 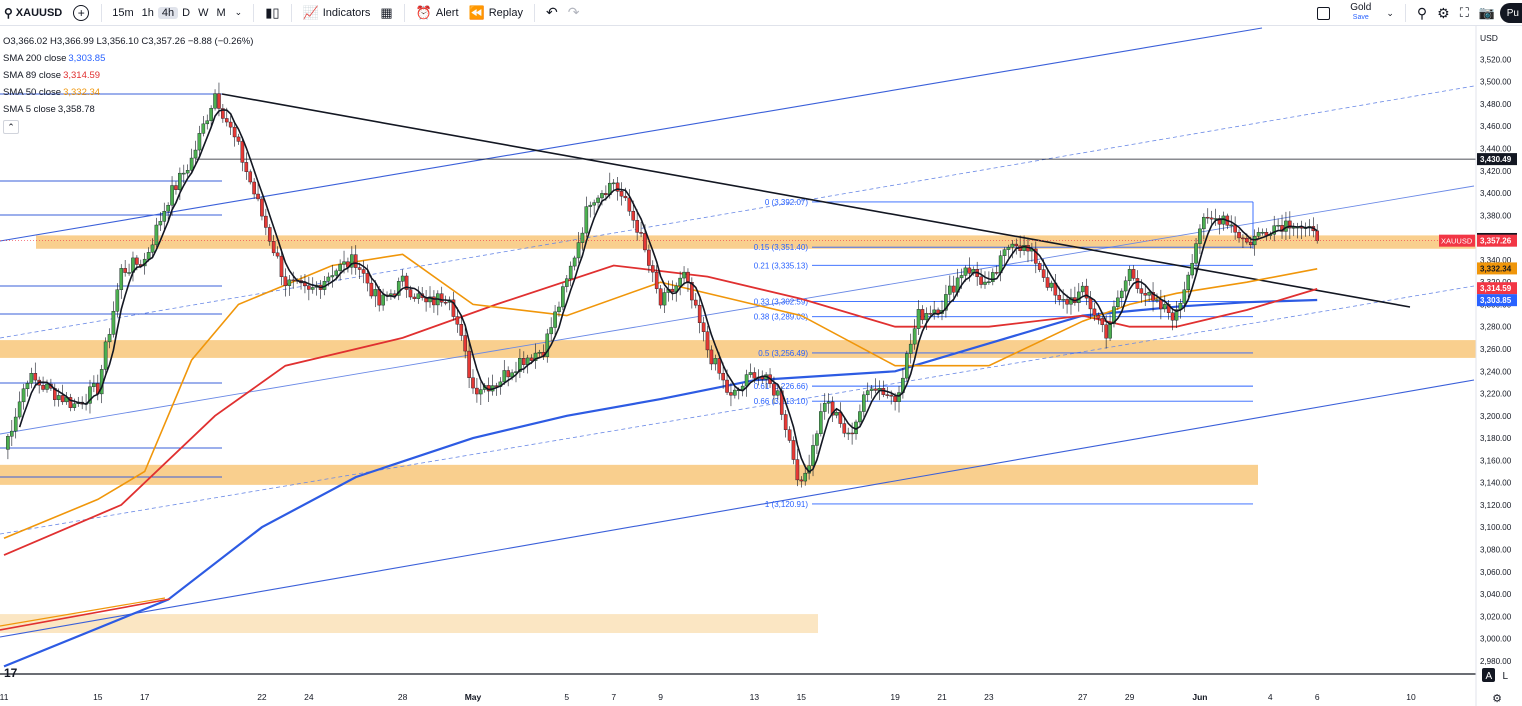 What do you see at coordinates (310, 12) in the screenshot?
I see `indicators-icon: 📈` at bounding box center [310, 12].